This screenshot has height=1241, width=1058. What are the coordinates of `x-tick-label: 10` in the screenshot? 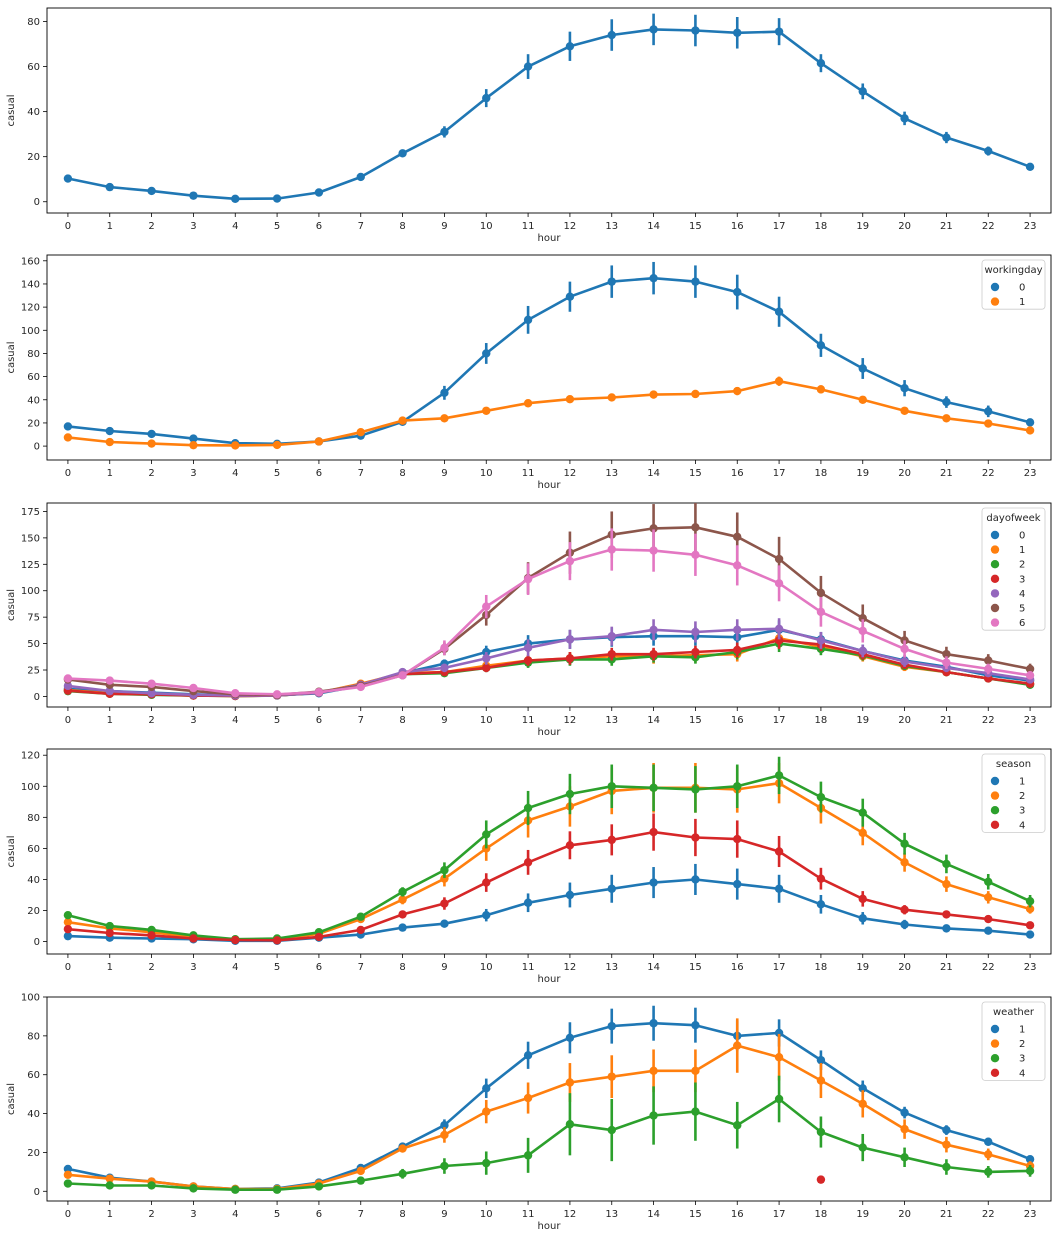 It's located at (486, 720).